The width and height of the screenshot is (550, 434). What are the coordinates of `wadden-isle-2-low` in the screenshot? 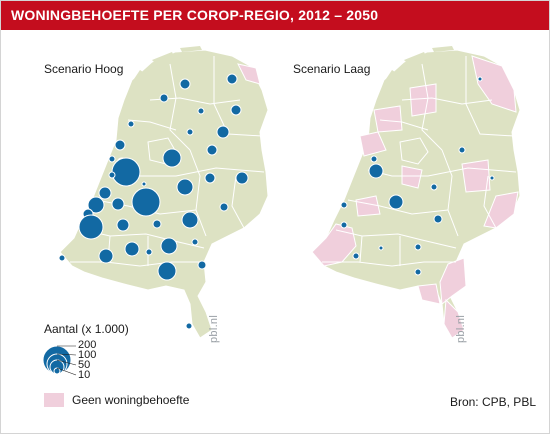 It's located at (415, 58).